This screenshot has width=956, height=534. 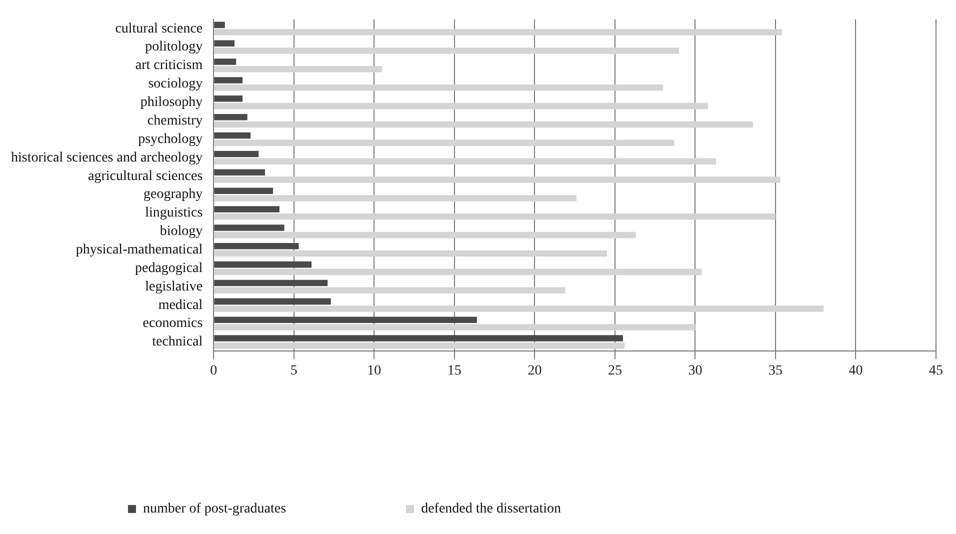 I want to click on y-tick-label: agricultural sciences, so click(x=145, y=176).